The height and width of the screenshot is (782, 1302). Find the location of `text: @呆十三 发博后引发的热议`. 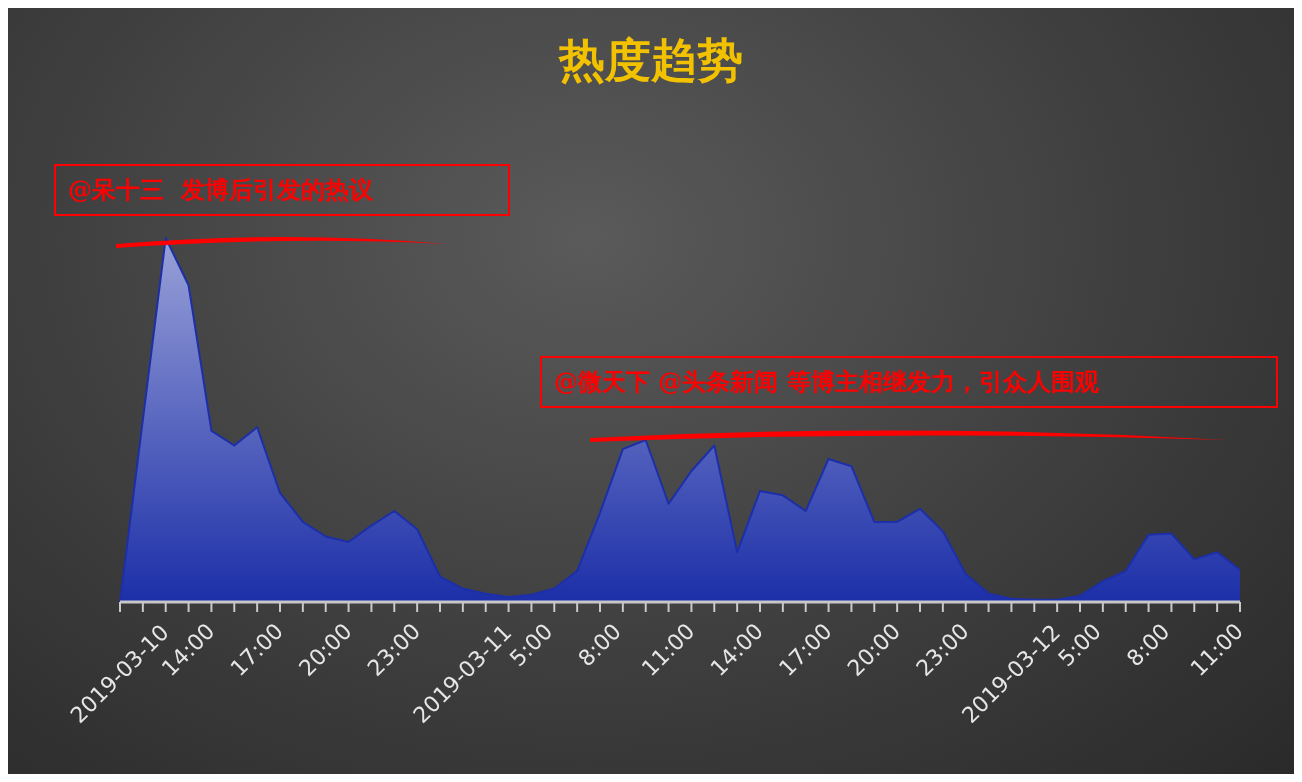

text: @呆十三 发博后引发的热议 is located at coordinates (282, 190).